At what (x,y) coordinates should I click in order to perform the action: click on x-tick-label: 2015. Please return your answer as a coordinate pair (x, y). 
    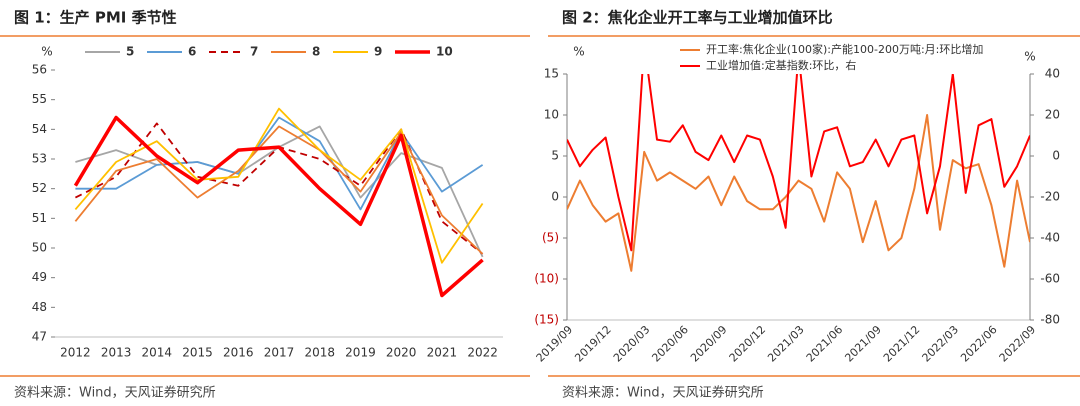
    Looking at the image, I should click on (197, 353).